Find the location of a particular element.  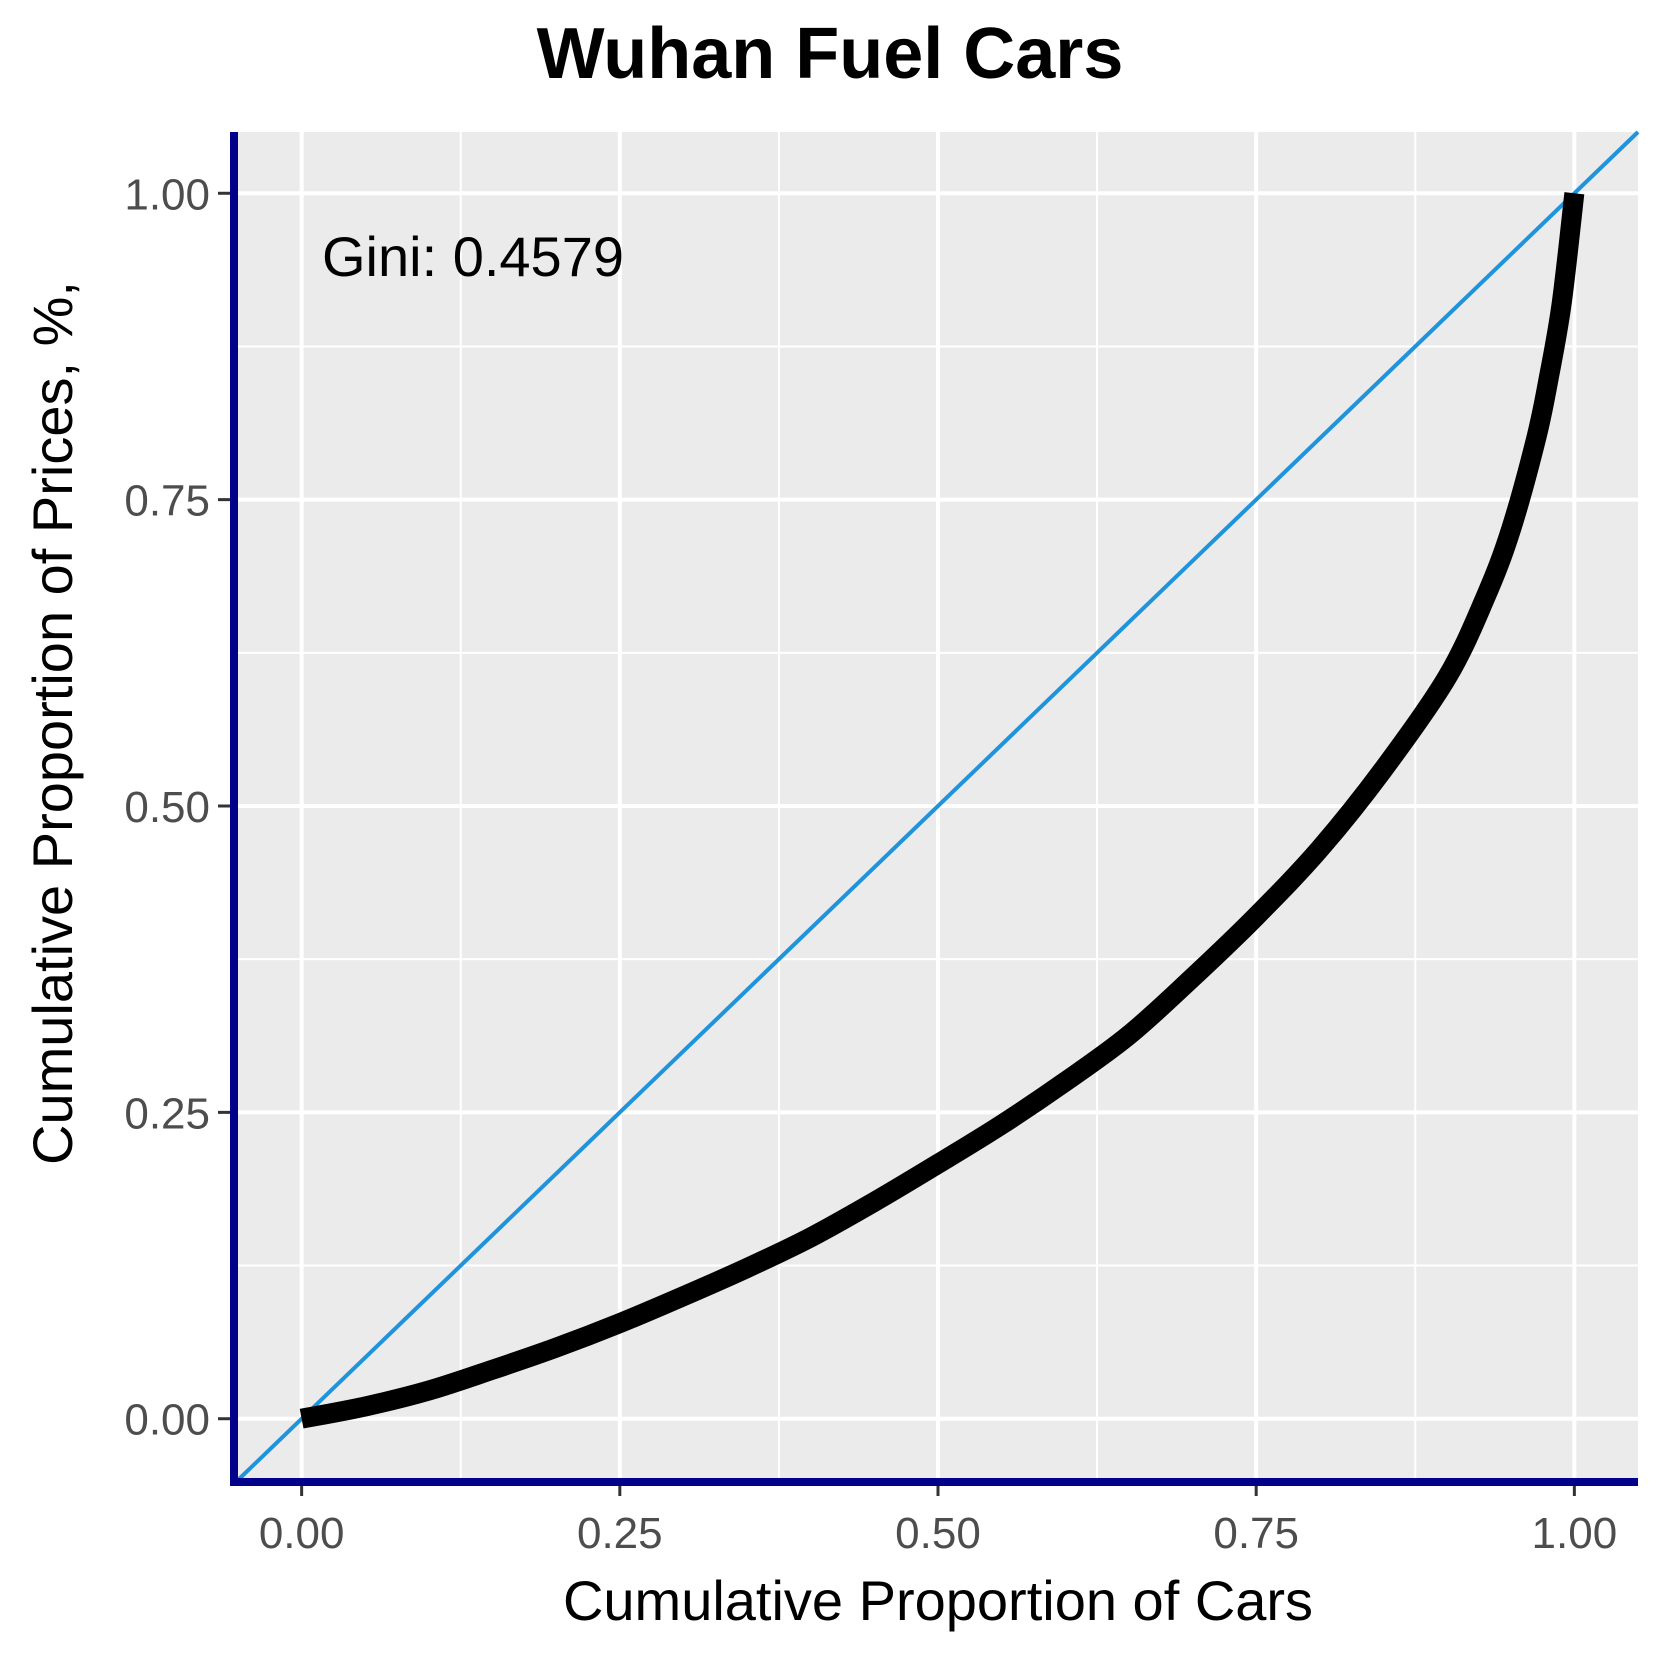

x-axis-ticks: 0.00 0.25 0.50 0.75 1.00 is located at coordinates (938, 1522).